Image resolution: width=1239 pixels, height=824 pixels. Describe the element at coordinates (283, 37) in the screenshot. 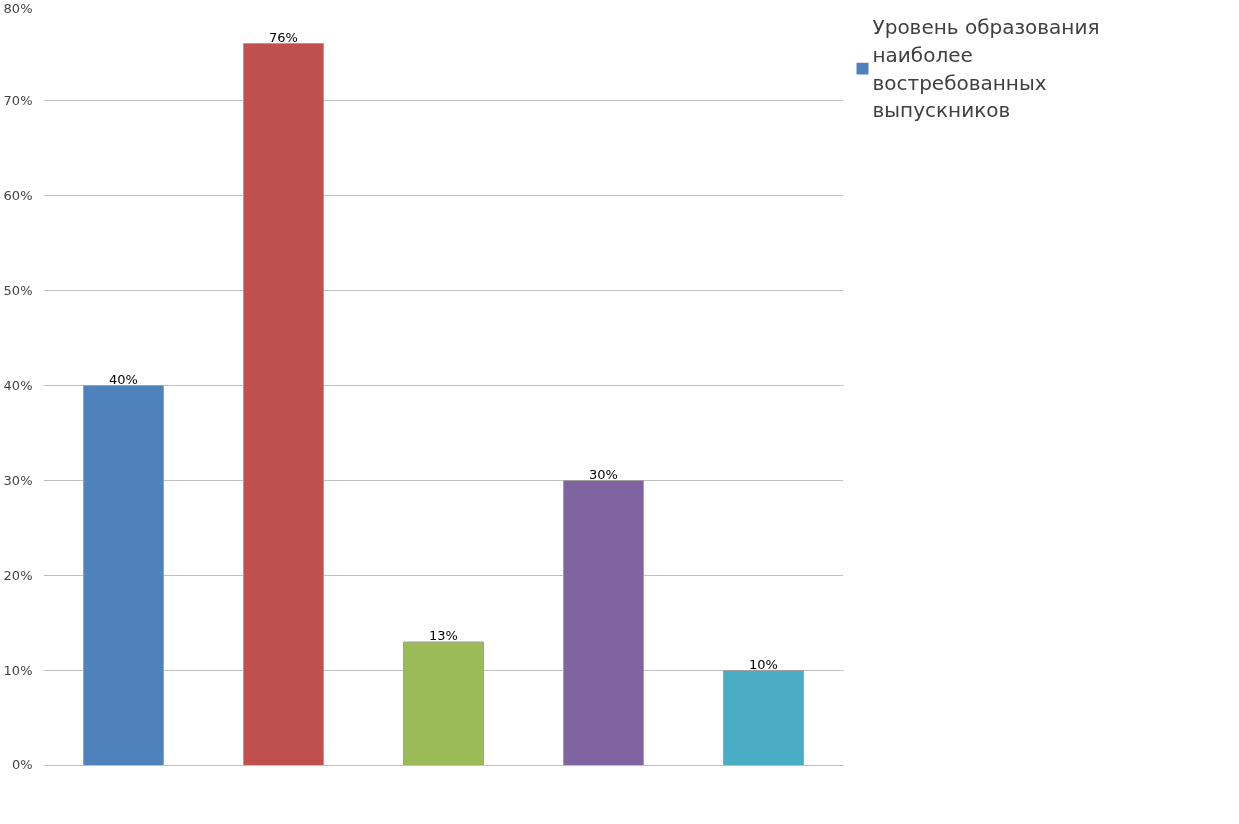

I see `data-label: 76%` at that location.